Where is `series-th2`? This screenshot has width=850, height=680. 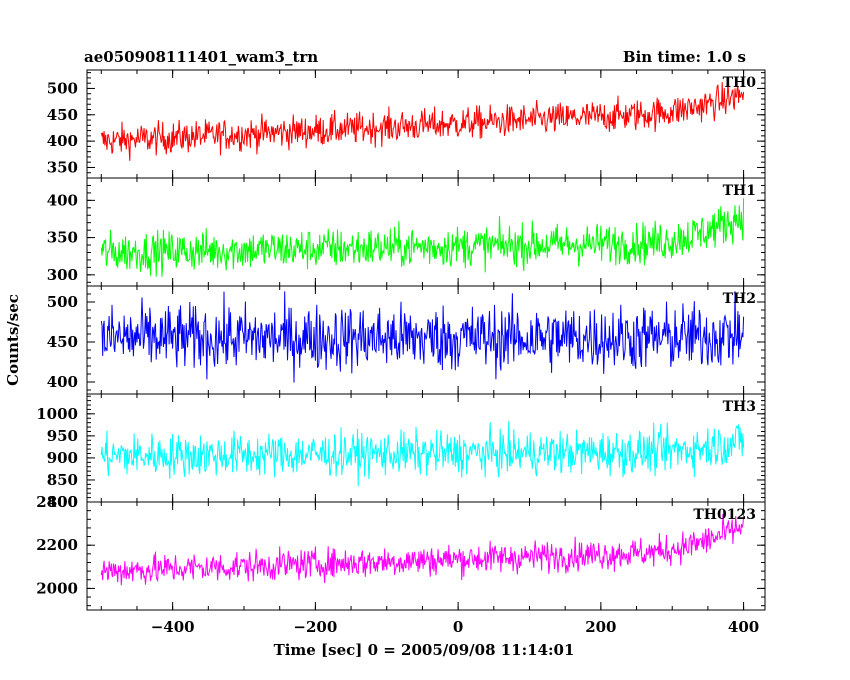
series-th2 is located at coordinates (422, 337).